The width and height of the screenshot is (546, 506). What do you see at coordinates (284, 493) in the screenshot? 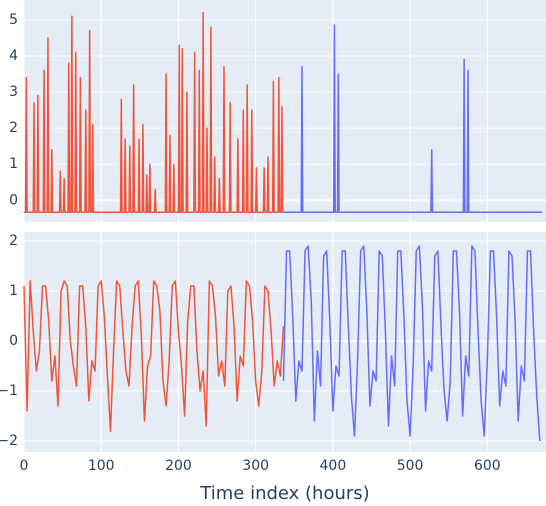
I see `x-axis-title: Time index (hours)` at bounding box center [284, 493].